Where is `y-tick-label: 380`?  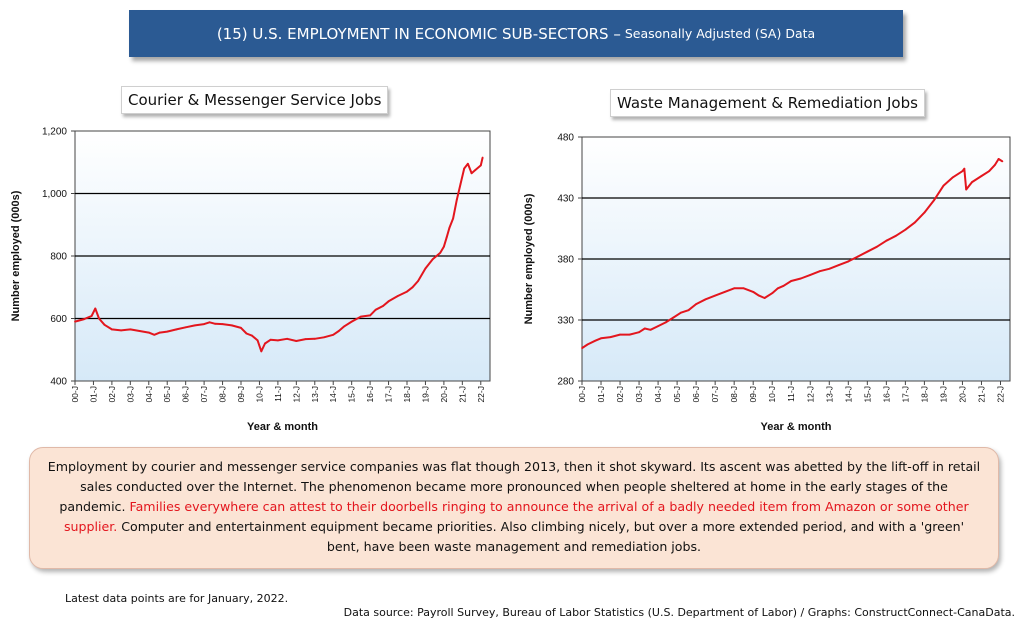
y-tick-label: 380 is located at coordinates (565, 260).